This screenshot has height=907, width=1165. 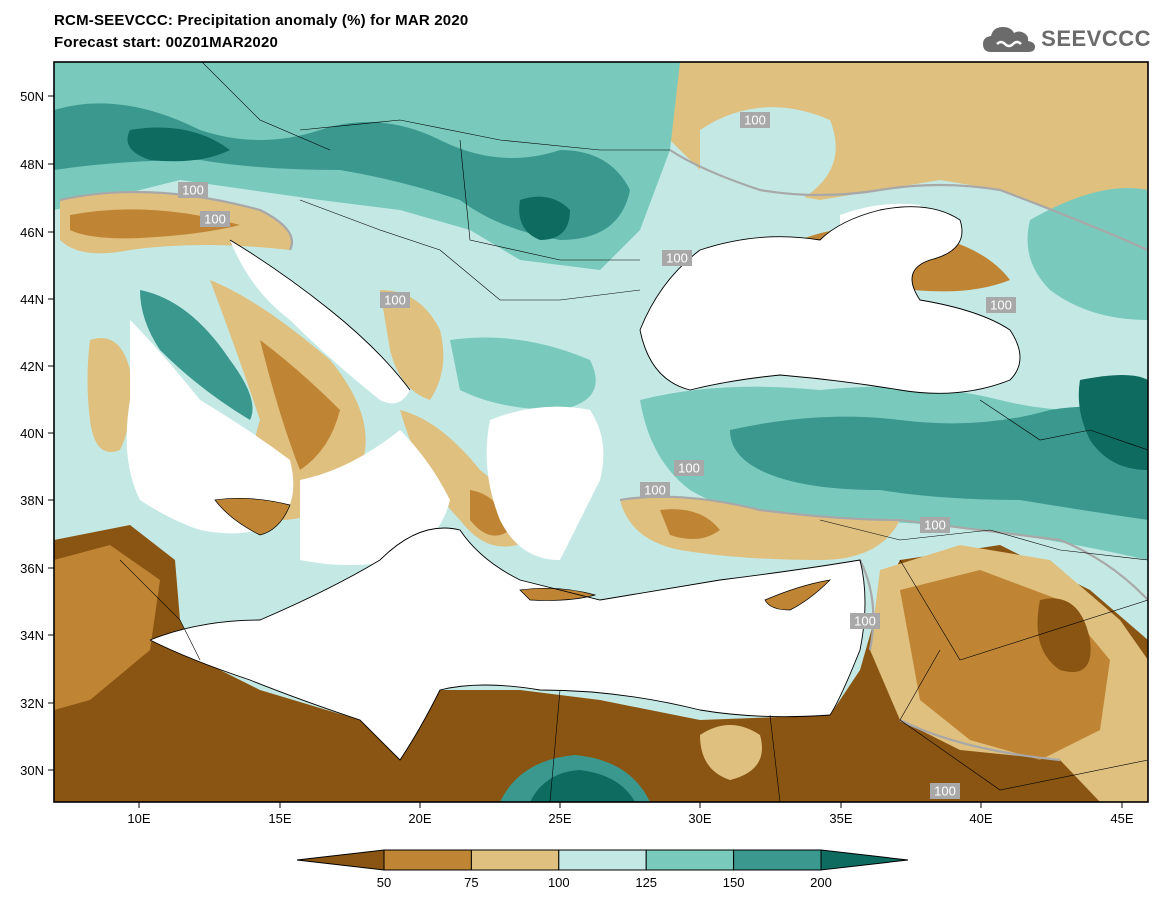 What do you see at coordinates (109, 395) in the screenshot?
I see `anomaly-region-sardinia-tan` at bounding box center [109, 395].